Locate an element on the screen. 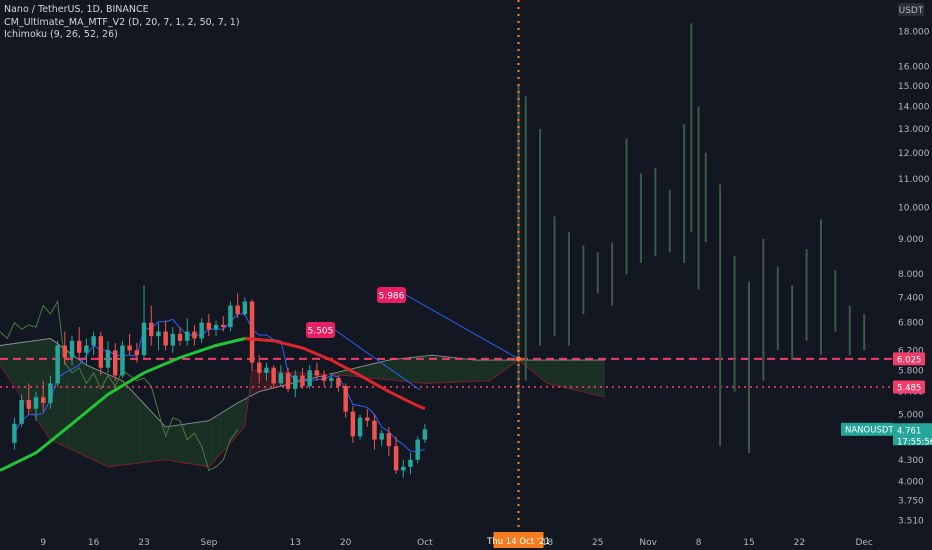 This screenshot has width=932, height=550. price-tick-label: 10.000 is located at coordinates (914, 208).